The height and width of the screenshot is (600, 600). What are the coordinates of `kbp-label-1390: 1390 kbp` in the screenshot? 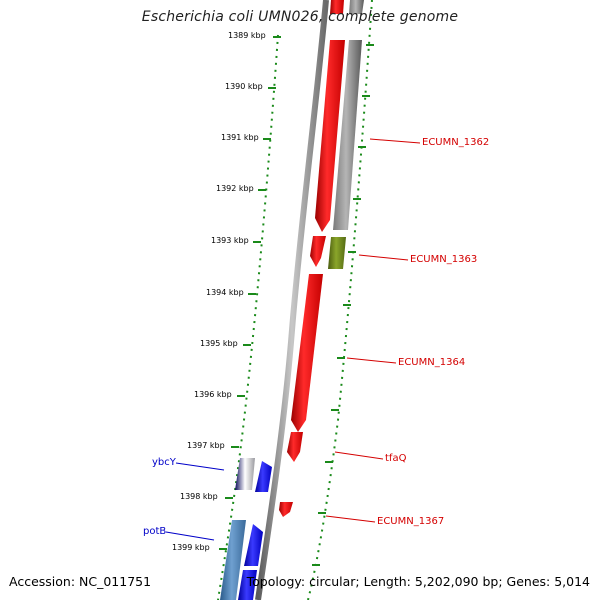 It's located at (244, 86).